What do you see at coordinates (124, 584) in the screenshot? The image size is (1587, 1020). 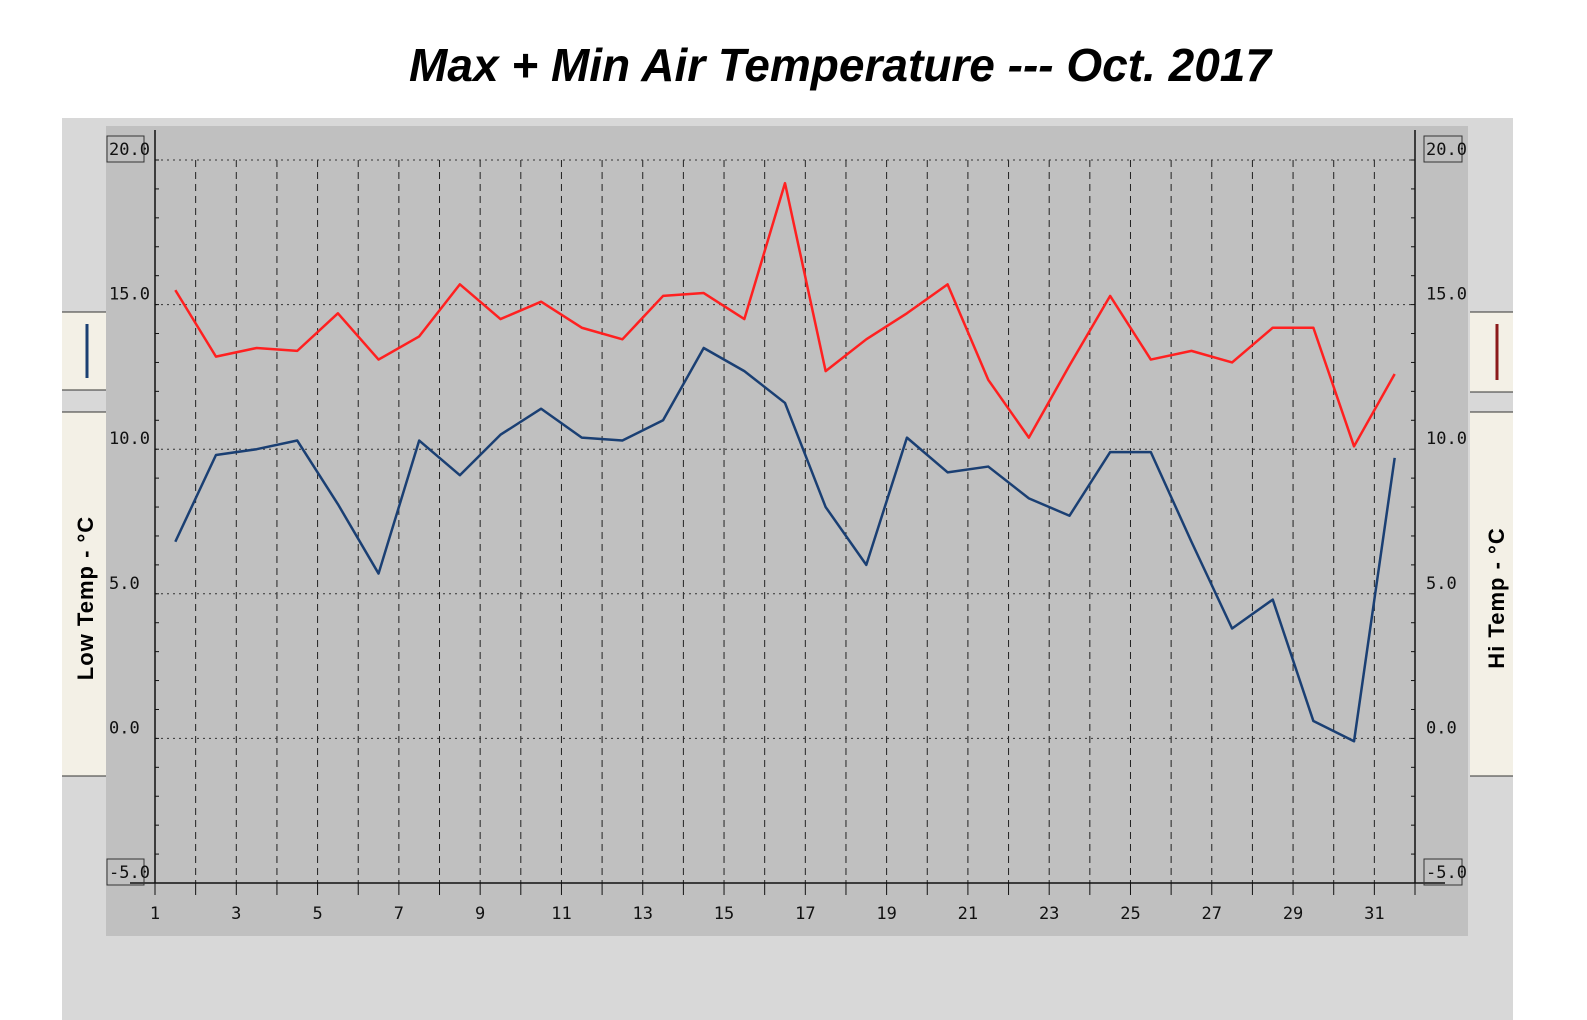 I see `y-tick-label-left: 5.0` at bounding box center [124, 584].